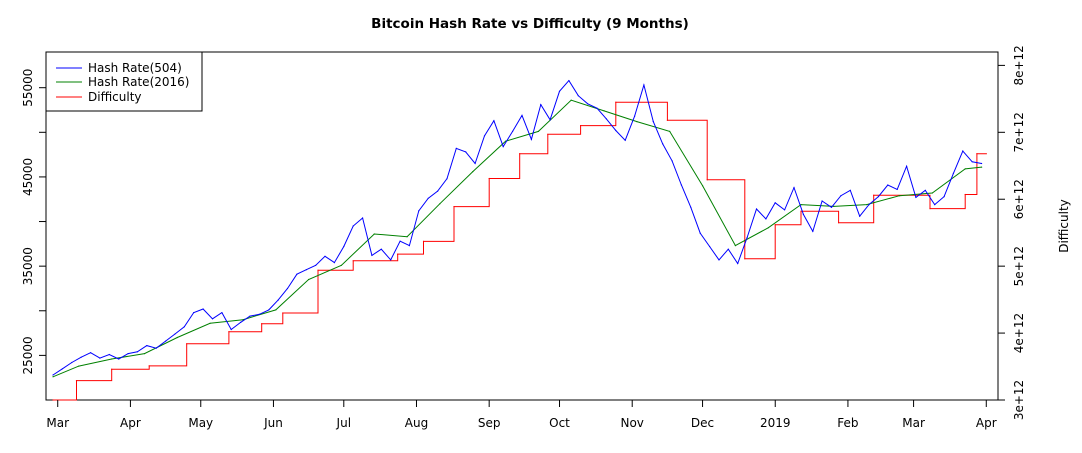  What do you see at coordinates (775, 423) in the screenshot?
I see `x-tick-label: 2019` at bounding box center [775, 423].